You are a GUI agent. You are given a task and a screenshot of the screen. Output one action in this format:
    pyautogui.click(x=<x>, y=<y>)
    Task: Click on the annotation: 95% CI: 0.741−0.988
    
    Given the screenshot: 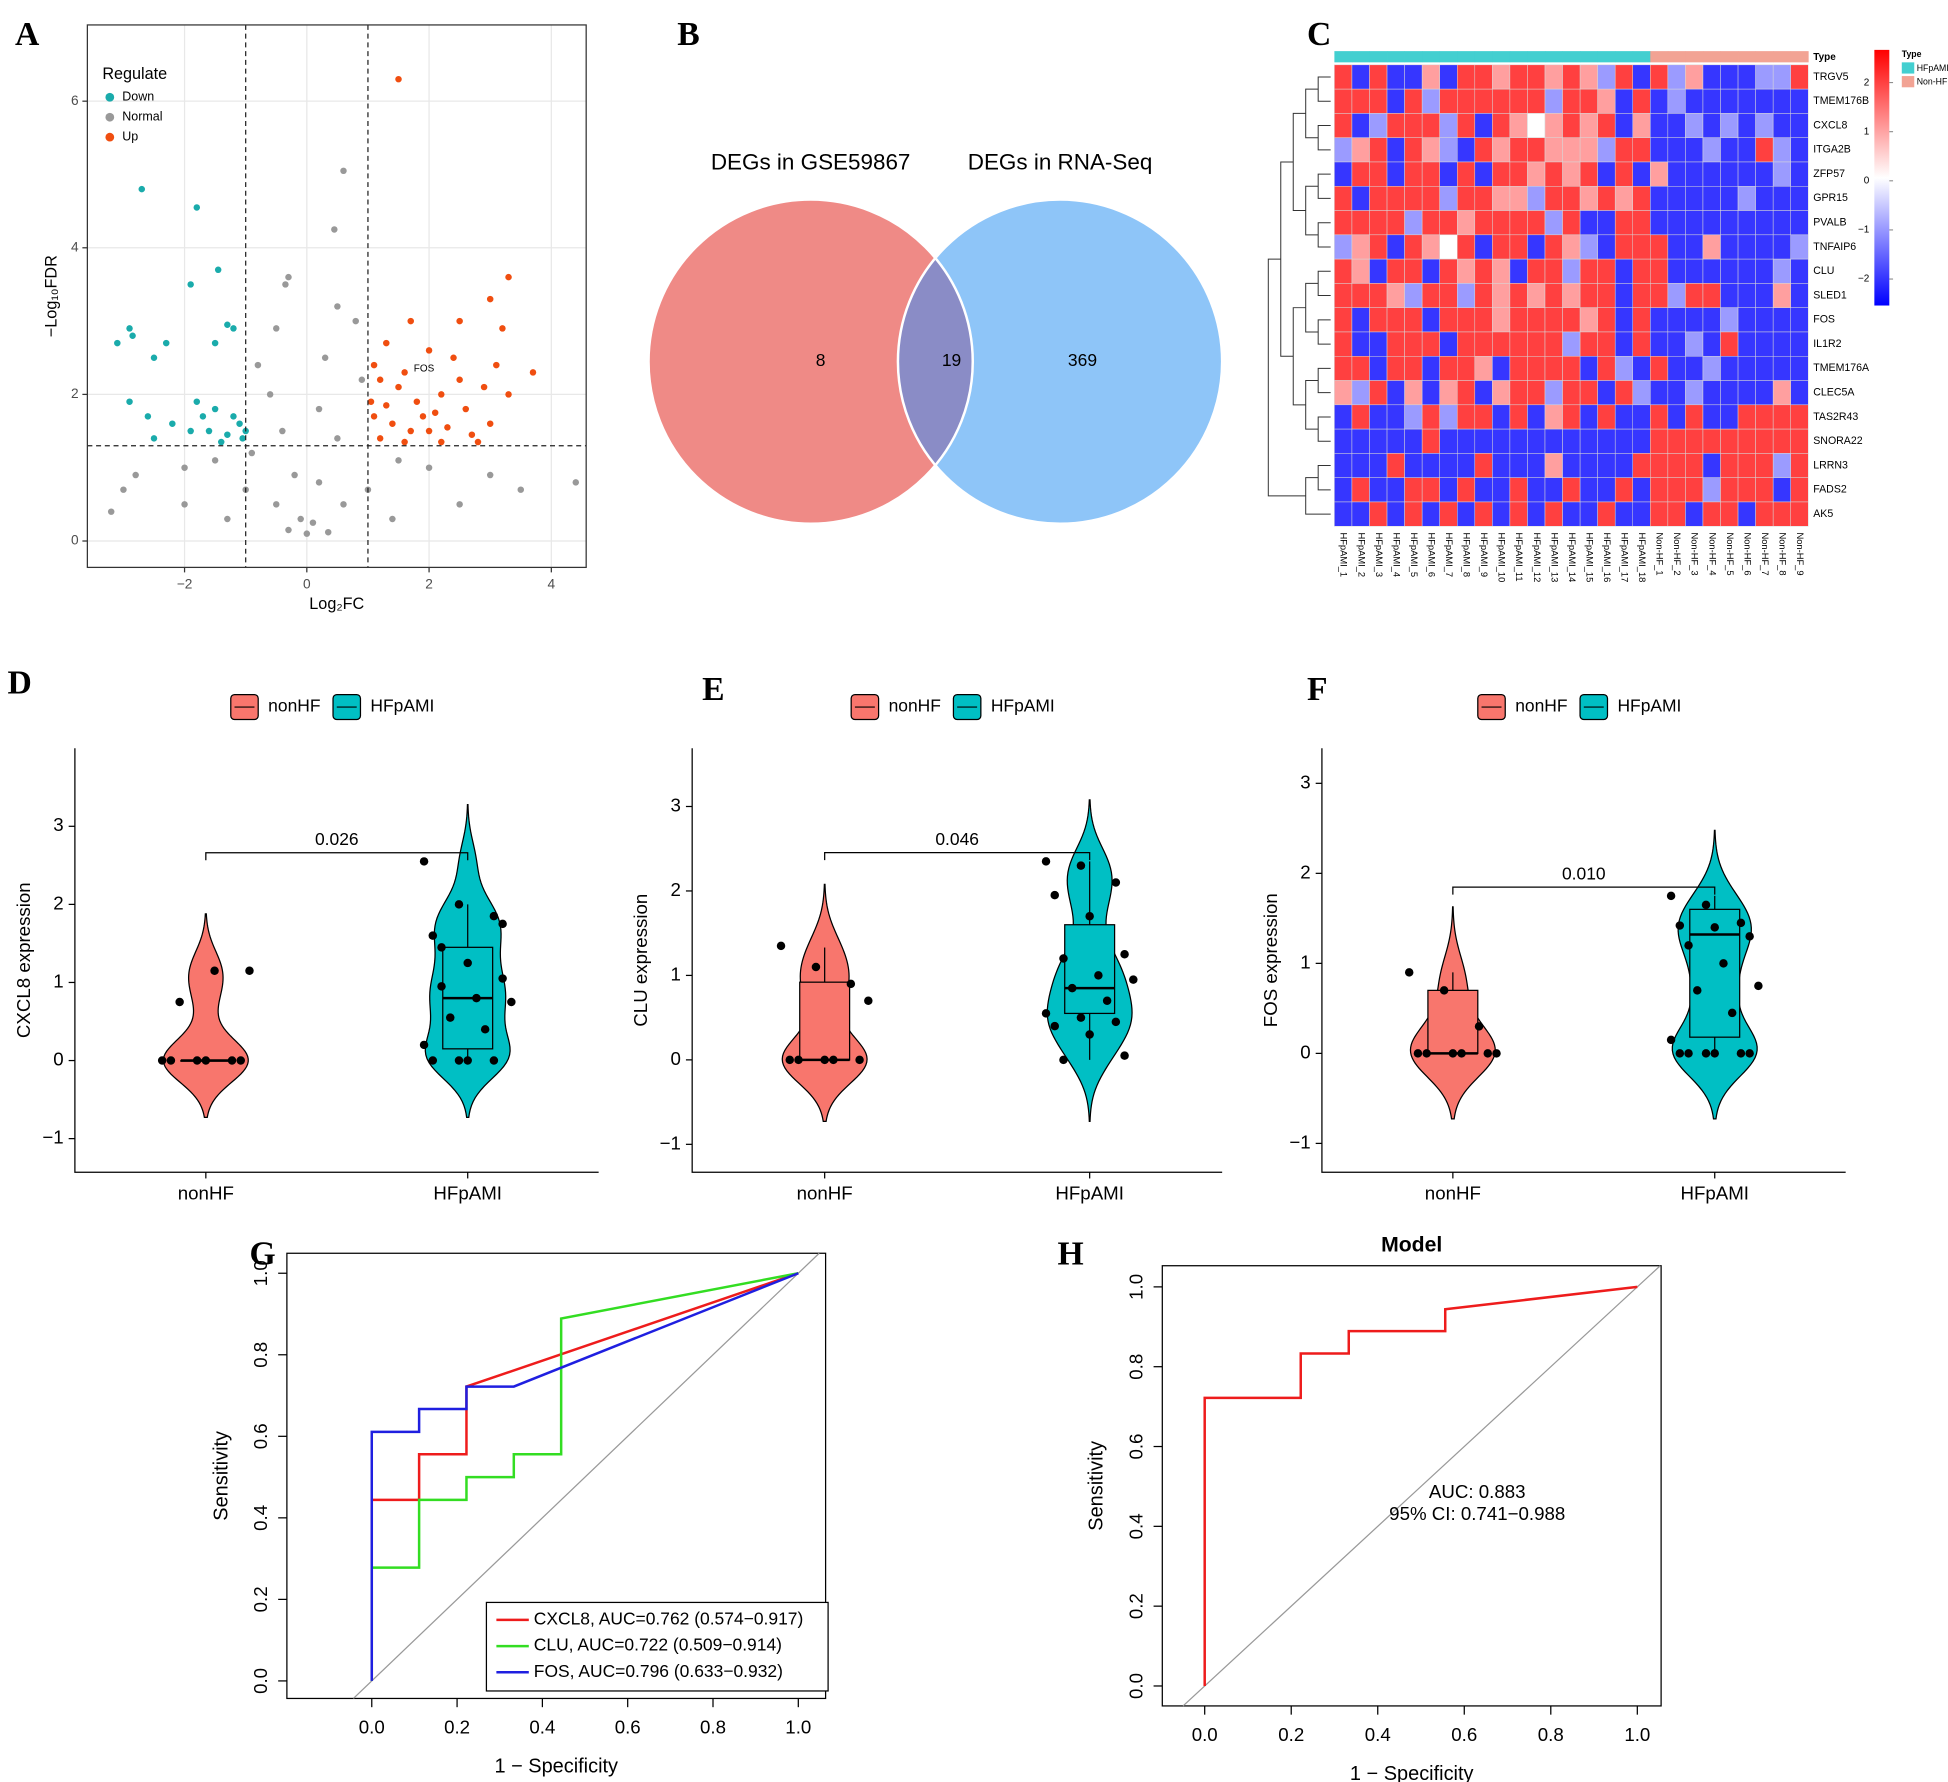 What is the action you would take?
    pyautogui.click(x=1477, y=1513)
    